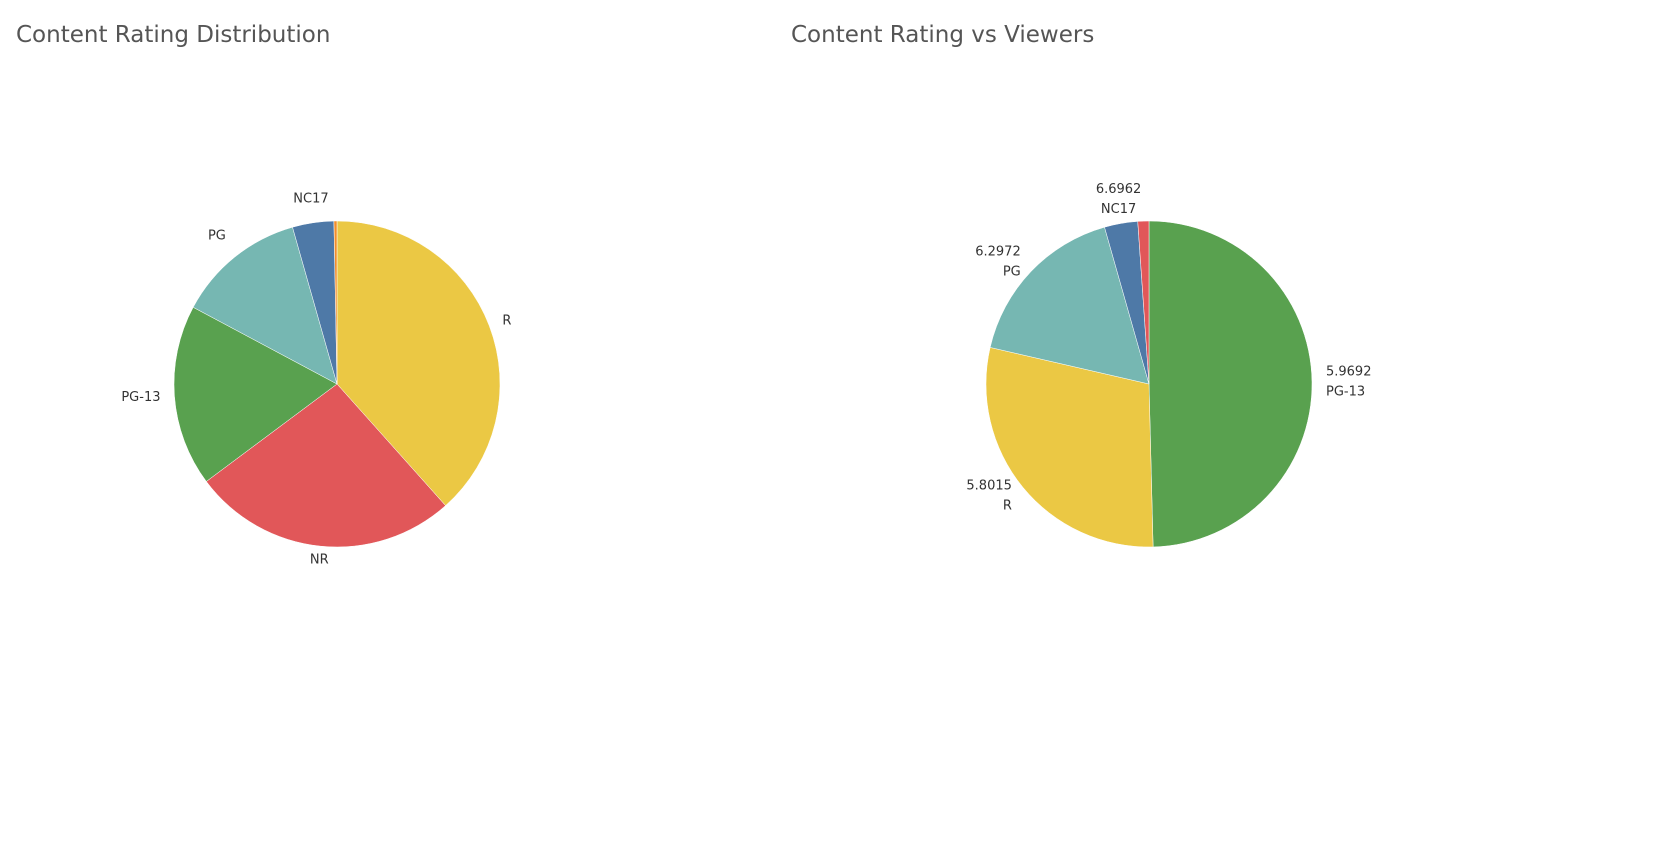  What do you see at coordinates (989, 485) in the screenshot?
I see `slice-value-label: 5.8015` at bounding box center [989, 485].